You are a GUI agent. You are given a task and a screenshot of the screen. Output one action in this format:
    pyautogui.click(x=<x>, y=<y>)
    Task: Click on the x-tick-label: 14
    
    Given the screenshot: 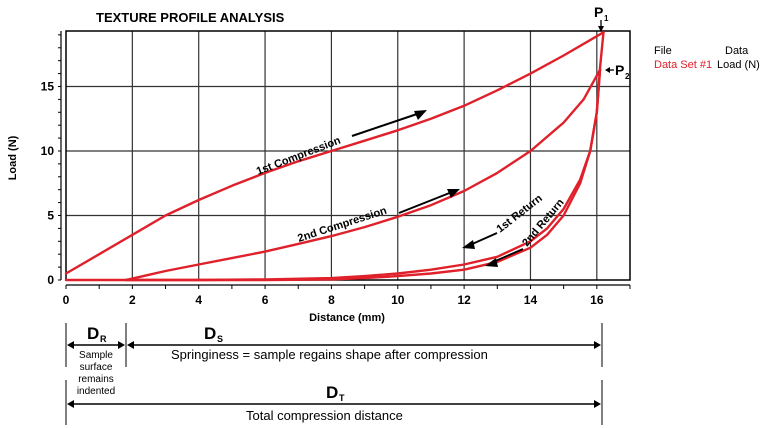 What is the action you would take?
    pyautogui.click(x=531, y=300)
    